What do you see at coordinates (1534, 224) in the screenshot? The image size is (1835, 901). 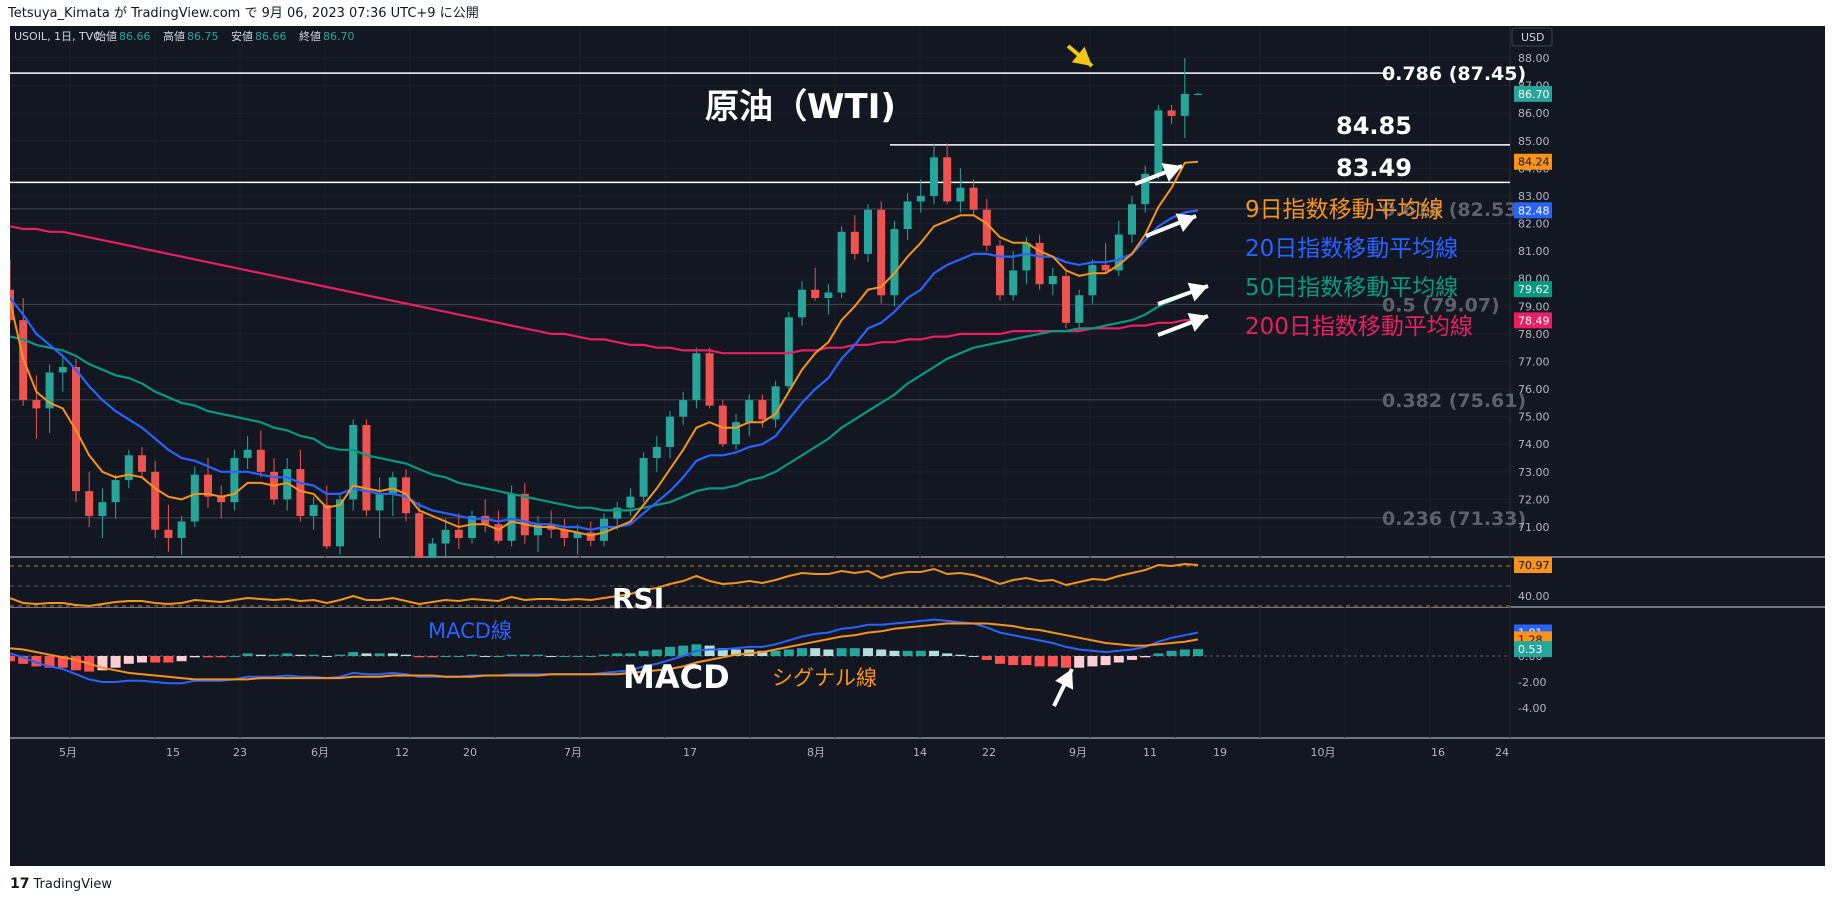 I see `price-axis-tick: 82.00` at bounding box center [1534, 224].